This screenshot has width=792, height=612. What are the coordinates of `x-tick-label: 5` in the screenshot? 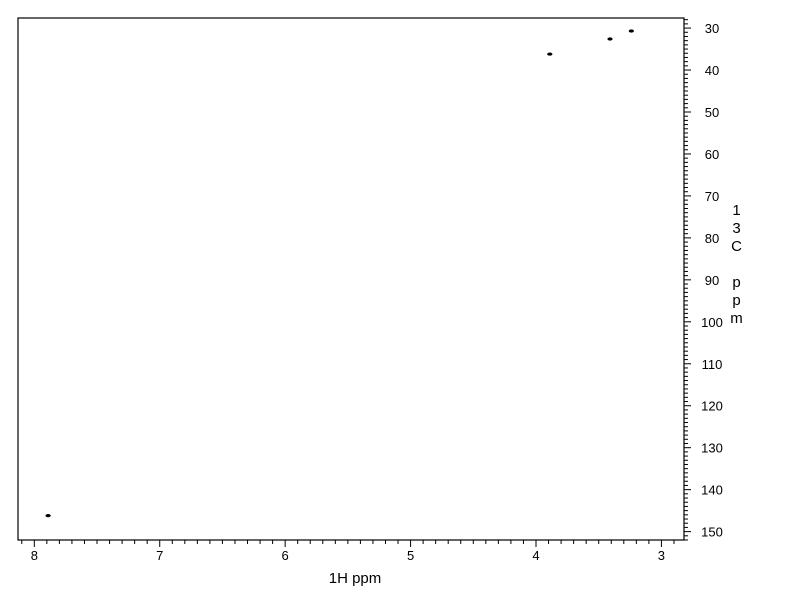 It's located at (410, 555).